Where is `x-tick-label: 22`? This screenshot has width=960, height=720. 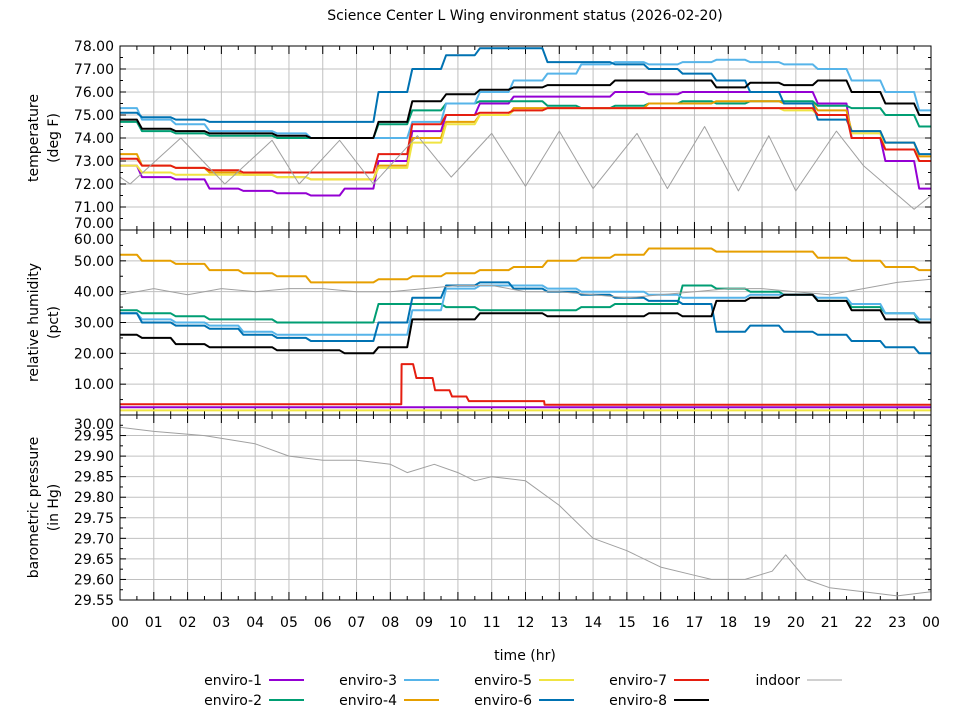 x-tick-label: 22 is located at coordinates (864, 623).